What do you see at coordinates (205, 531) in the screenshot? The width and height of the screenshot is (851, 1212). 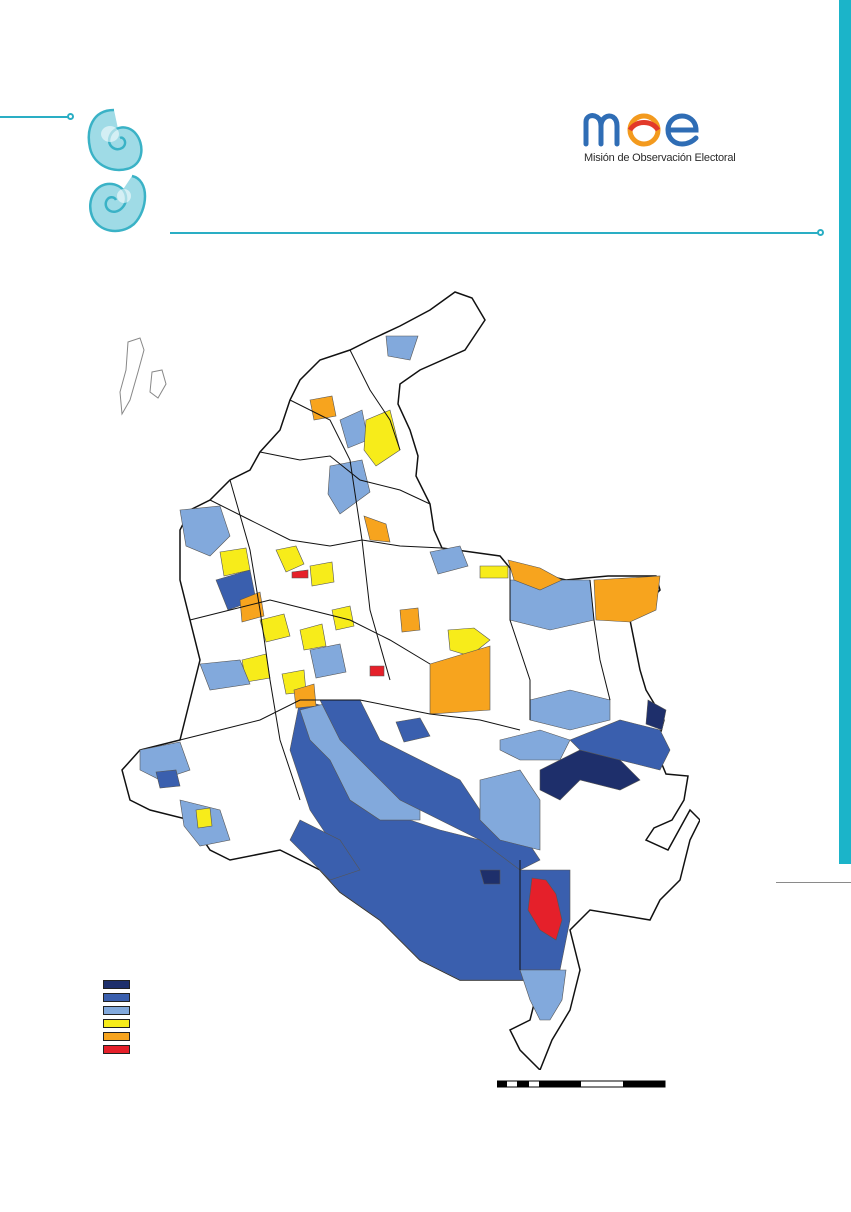 I see `region-choco-medium` at bounding box center [205, 531].